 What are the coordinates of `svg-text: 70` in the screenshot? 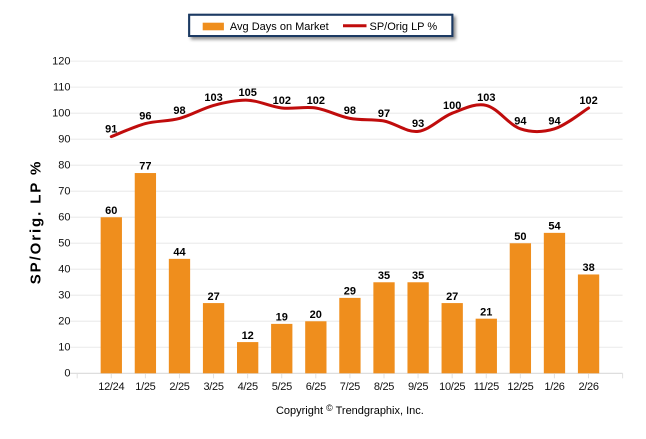 It's located at (64, 191).